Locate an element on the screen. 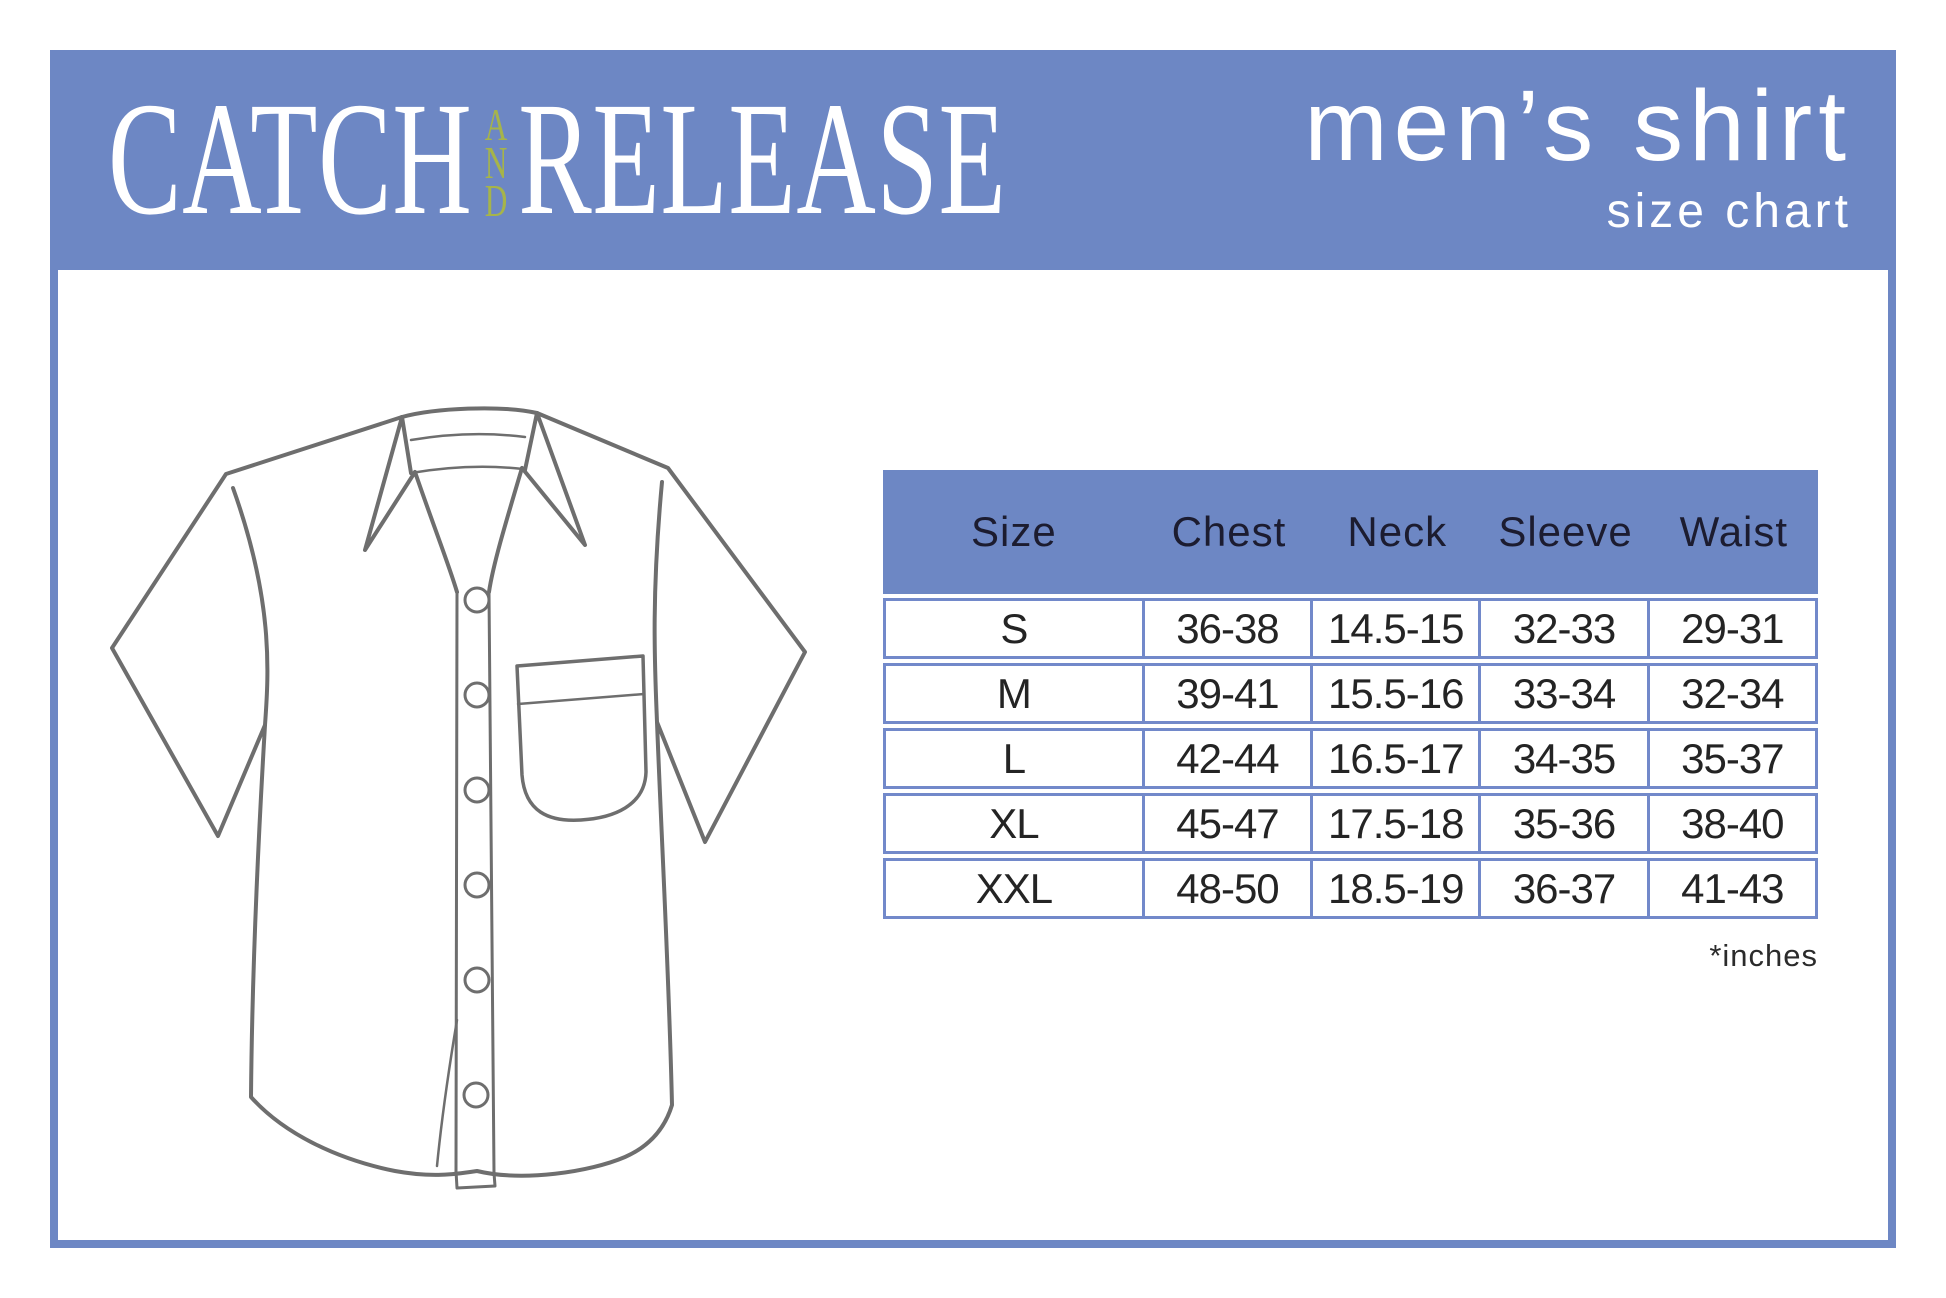 The image size is (1946, 1298). units-note: *inches is located at coordinates (1763, 955).